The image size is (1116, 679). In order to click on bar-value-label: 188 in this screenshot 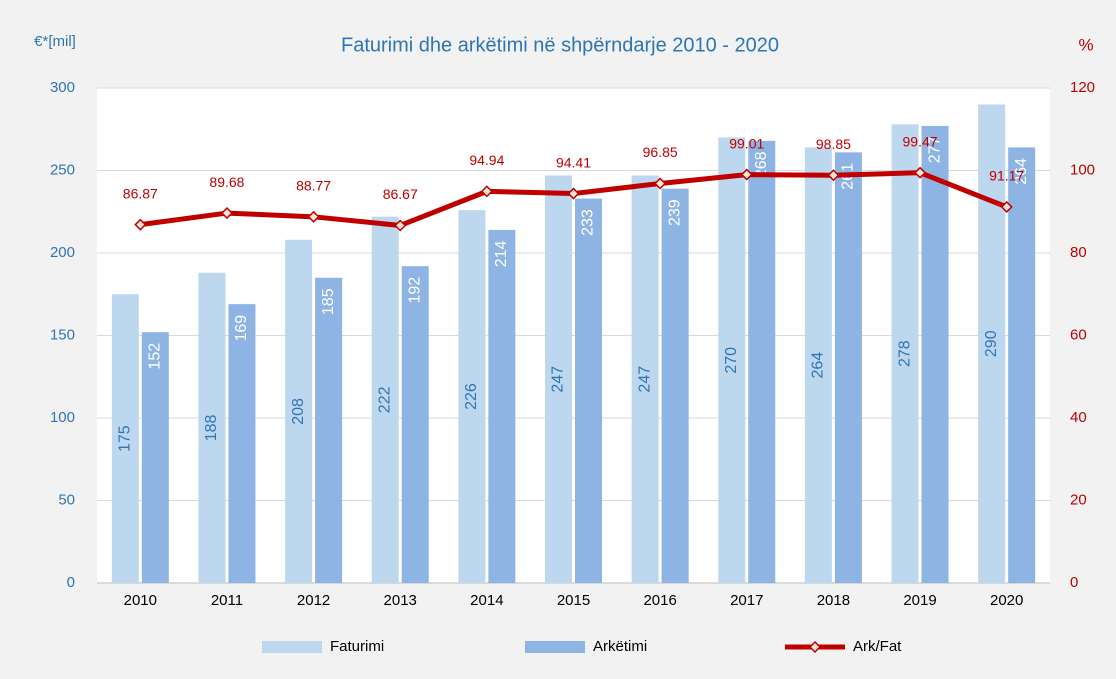, I will do `click(211, 427)`.